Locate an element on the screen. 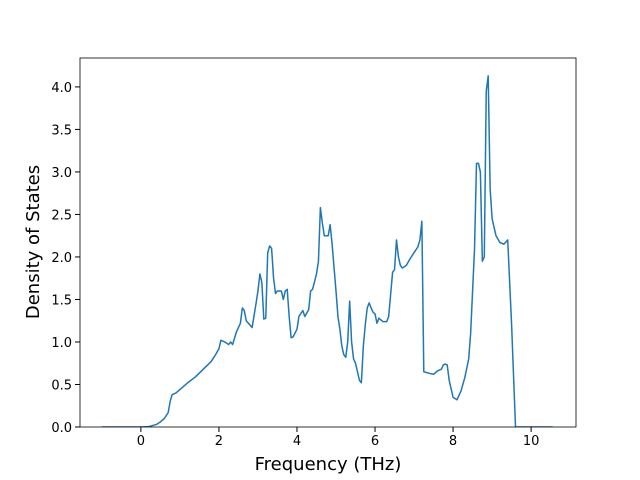 The width and height of the screenshot is (640, 480). y-tick-label: 2.5 is located at coordinates (61, 215).